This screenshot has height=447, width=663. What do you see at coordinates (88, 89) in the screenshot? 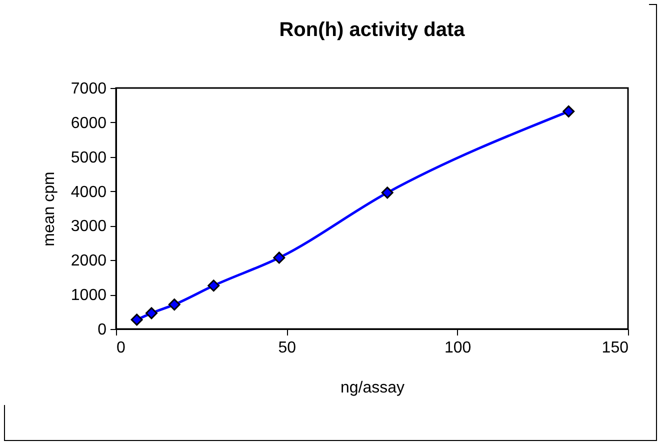
I see `y-tick-label: 7000` at bounding box center [88, 89].